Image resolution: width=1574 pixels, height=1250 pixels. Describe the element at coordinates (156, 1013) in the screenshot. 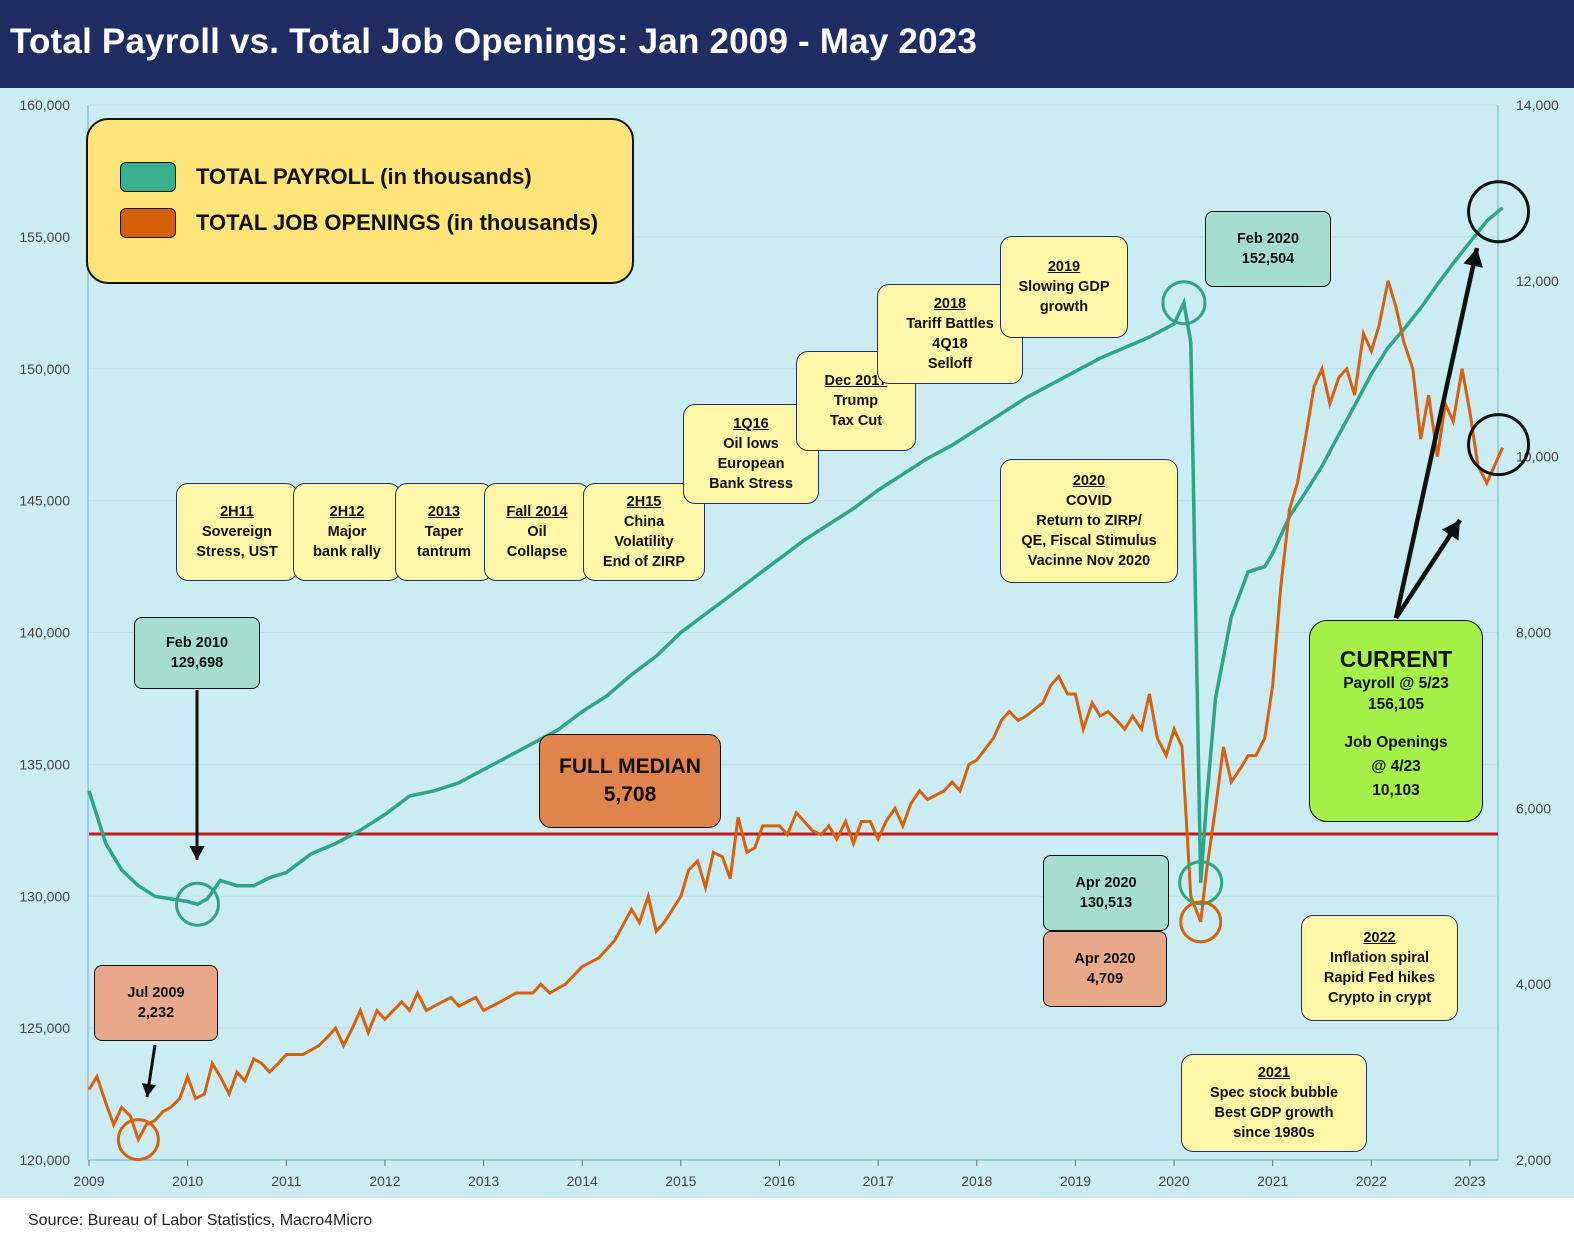

I see `callout-jul2009-value: 2,232` at that location.